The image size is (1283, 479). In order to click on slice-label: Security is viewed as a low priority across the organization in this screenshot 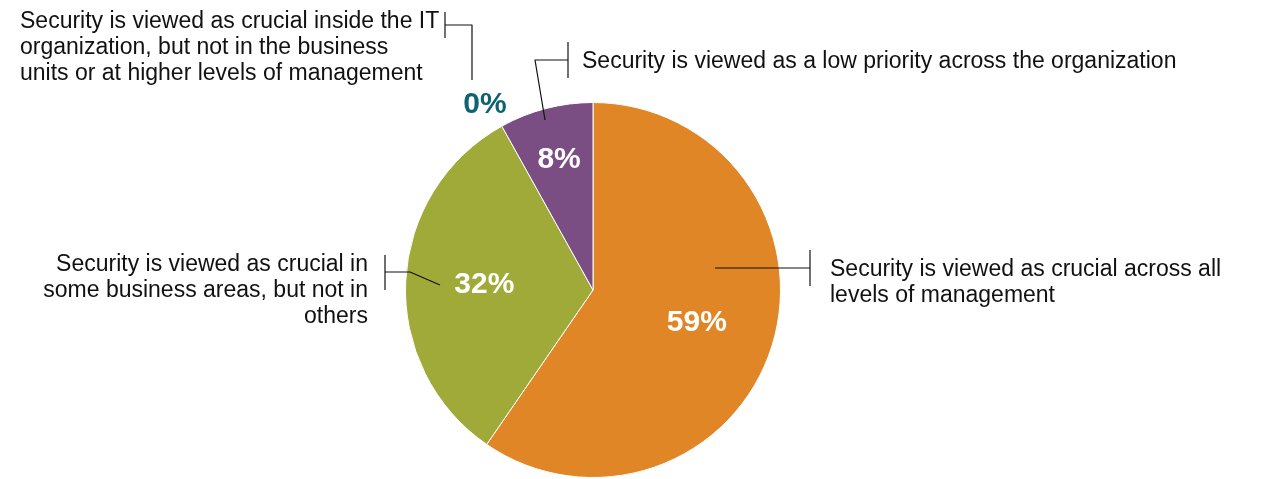, I will do `click(879, 59)`.